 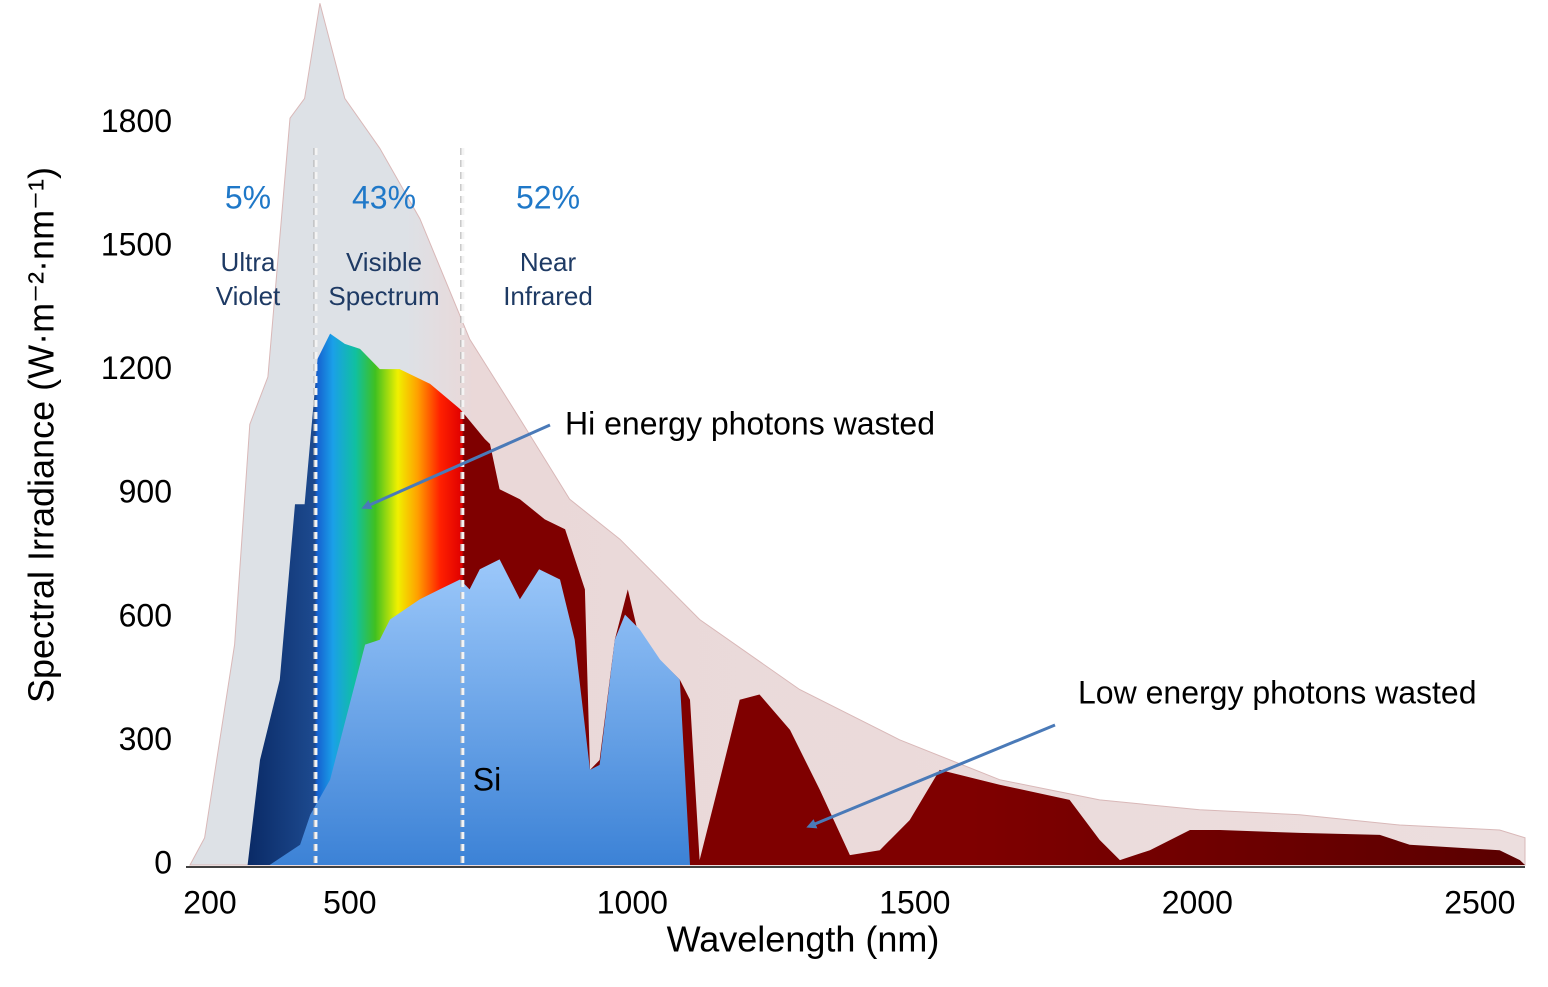 What do you see at coordinates (136, 368) in the screenshot?
I see `y-tick-label: 1200` at bounding box center [136, 368].